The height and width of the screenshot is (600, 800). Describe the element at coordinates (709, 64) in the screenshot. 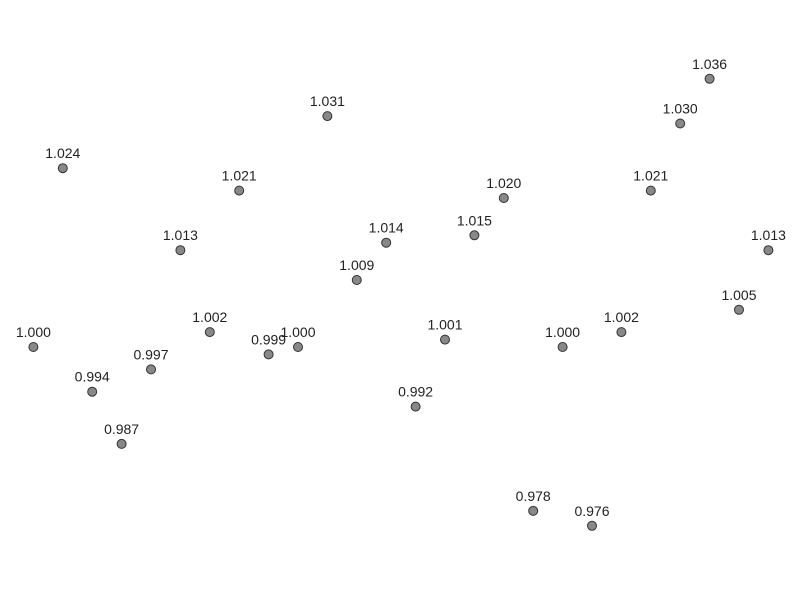

I see `data-label: 1.036` at that location.